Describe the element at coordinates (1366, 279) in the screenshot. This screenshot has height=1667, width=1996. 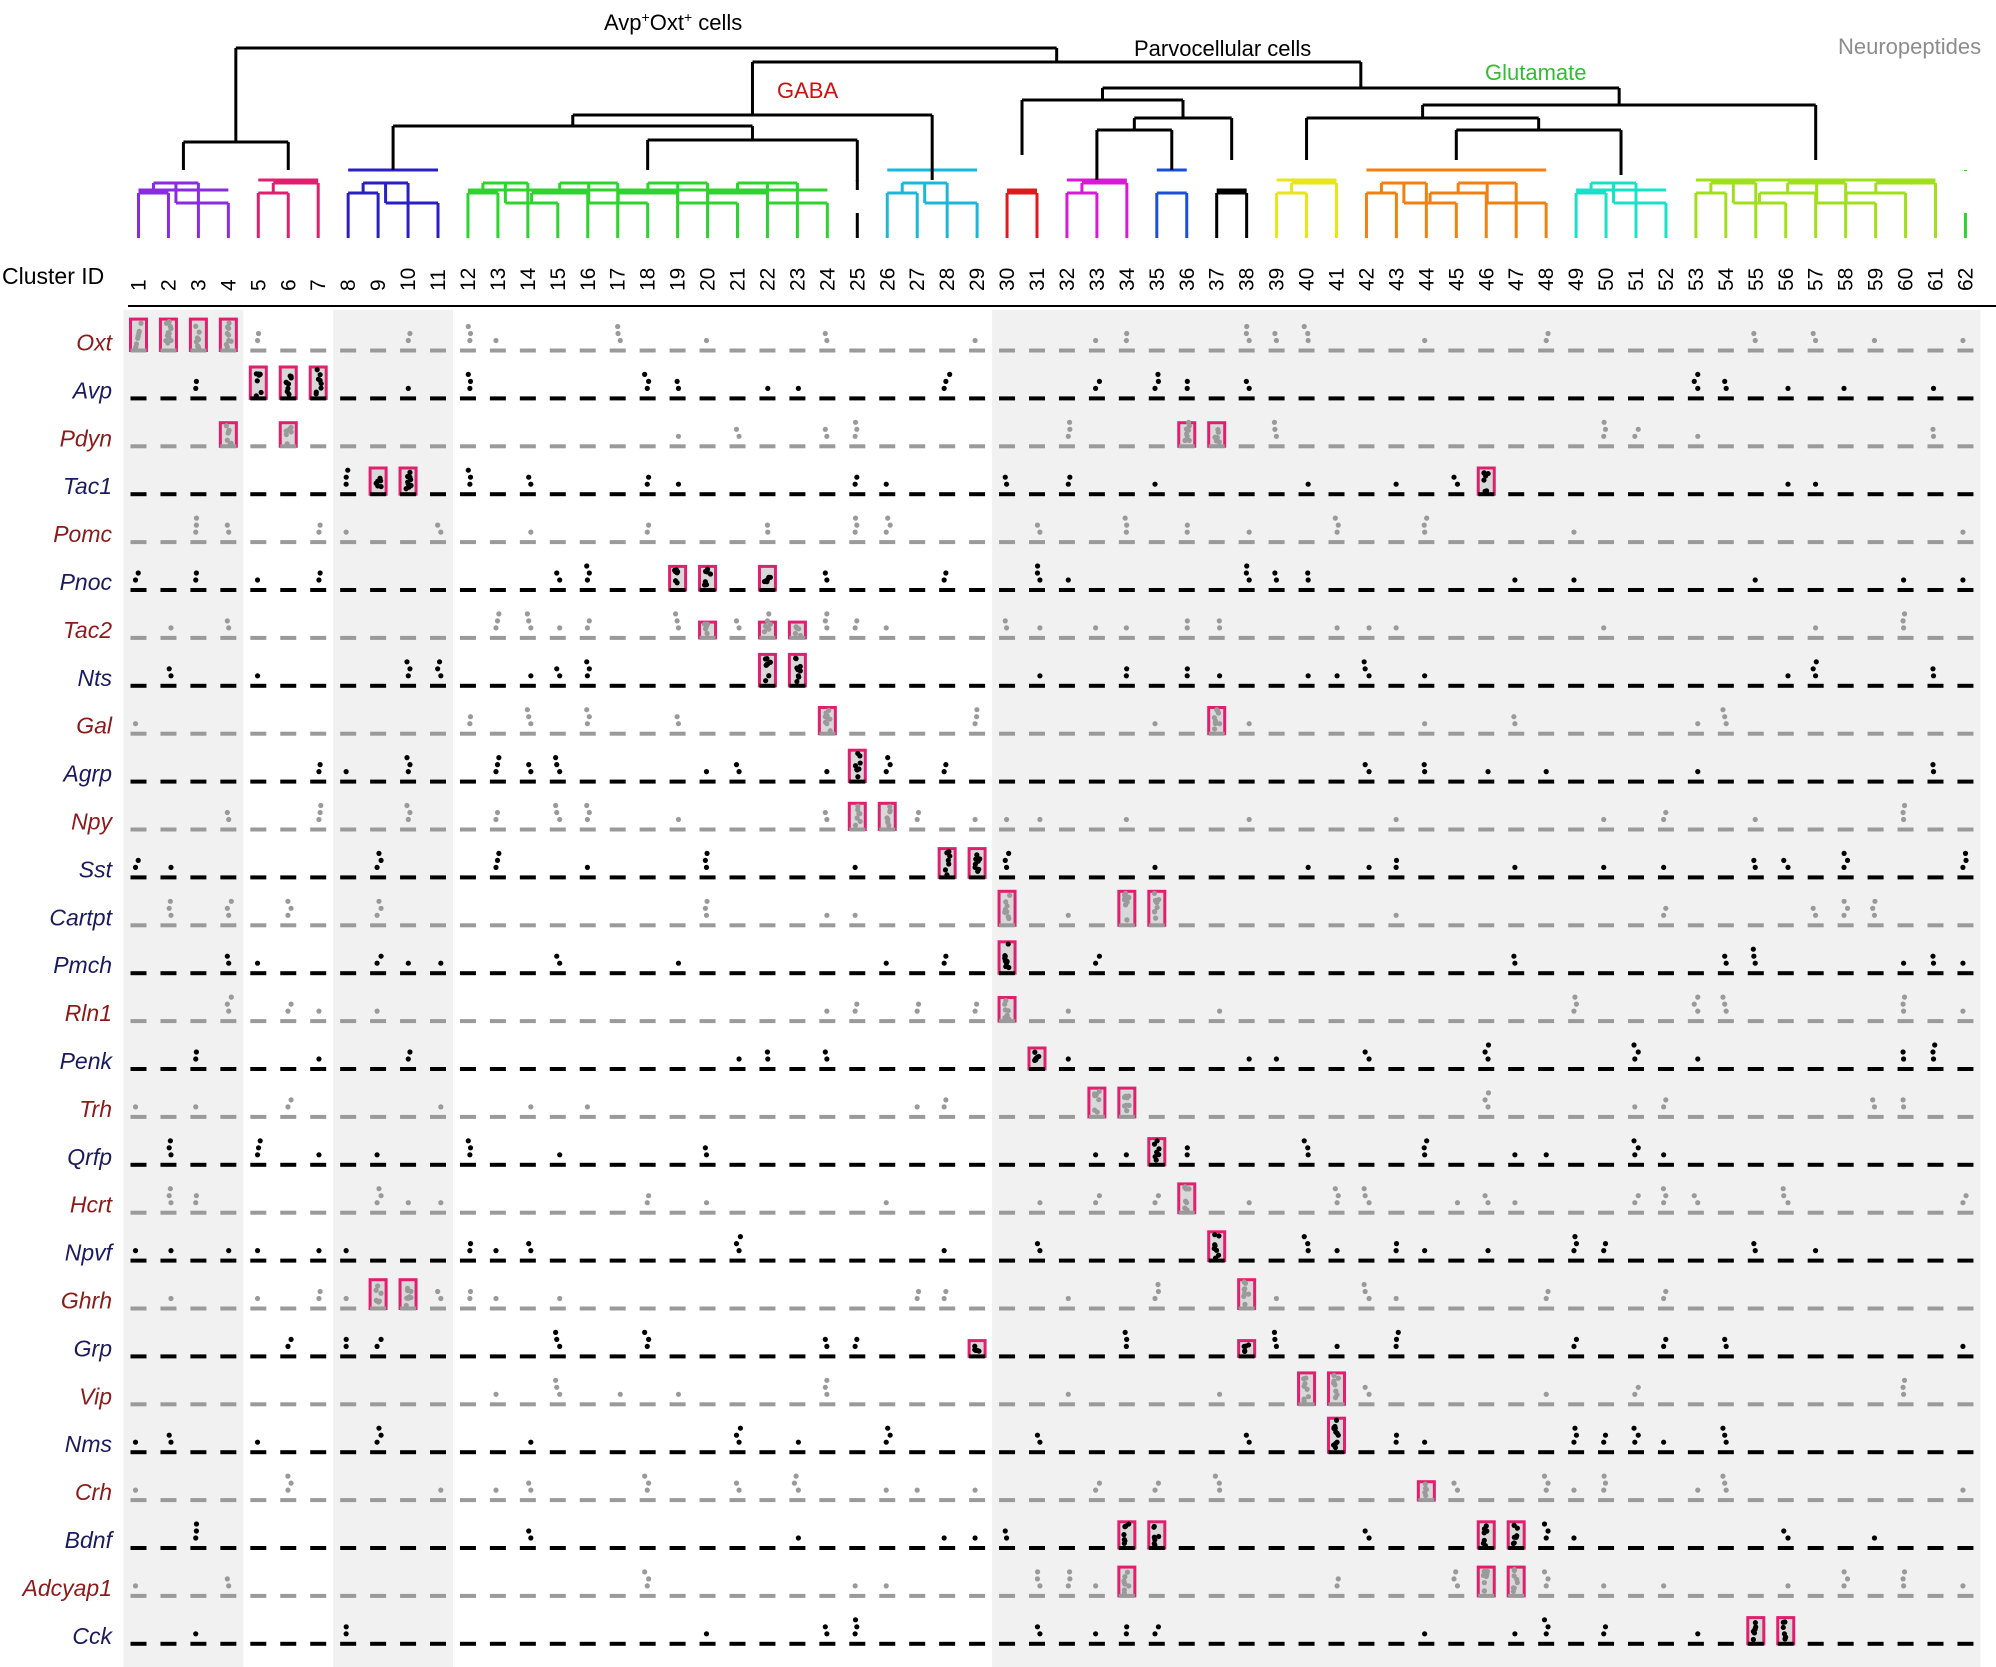
I see `cluster-tick-42: 42` at that location.